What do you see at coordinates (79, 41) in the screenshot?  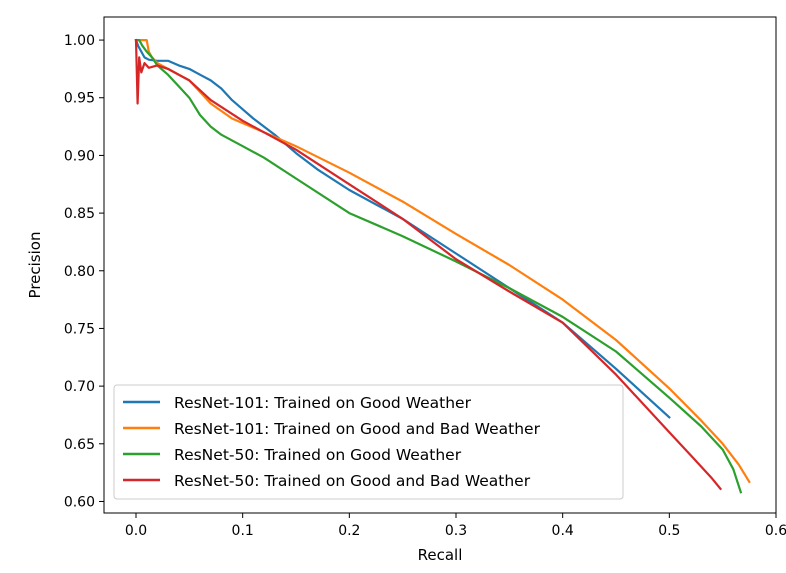 I see `y-tick-label: 1.00` at bounding box center [79, 41].